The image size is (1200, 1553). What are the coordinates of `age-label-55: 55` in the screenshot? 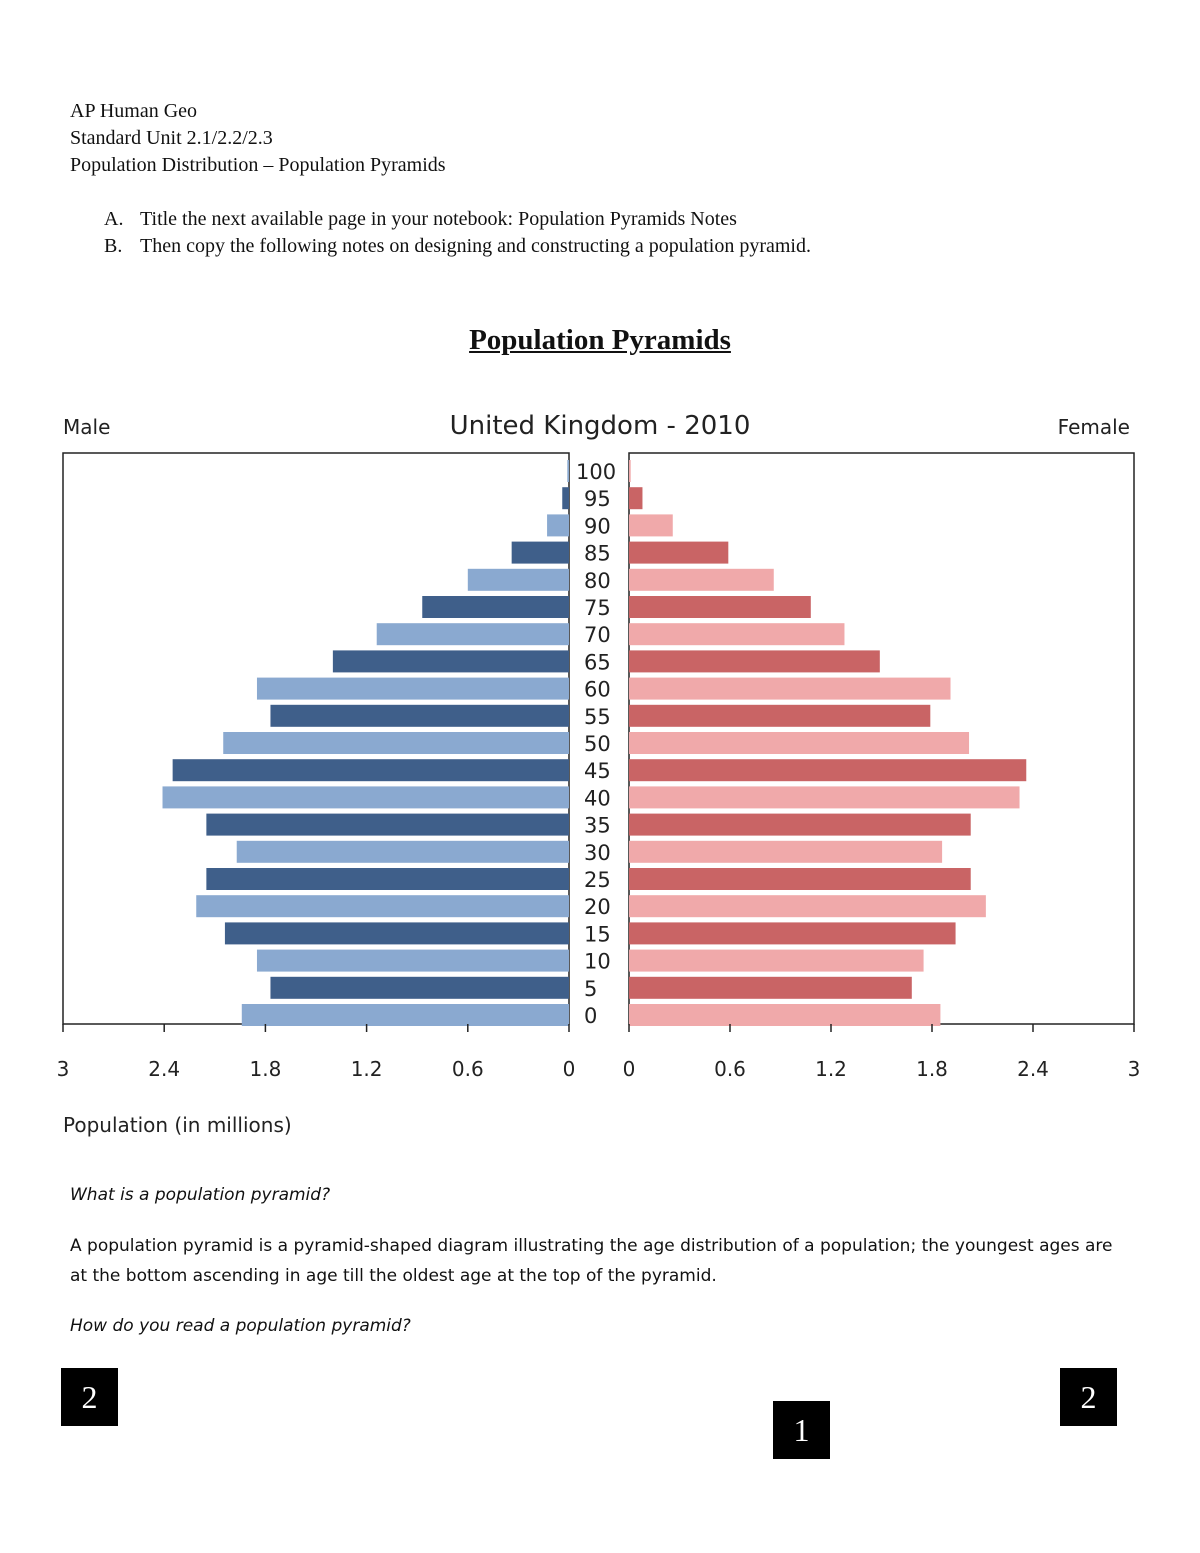 It's located at (597, 717).